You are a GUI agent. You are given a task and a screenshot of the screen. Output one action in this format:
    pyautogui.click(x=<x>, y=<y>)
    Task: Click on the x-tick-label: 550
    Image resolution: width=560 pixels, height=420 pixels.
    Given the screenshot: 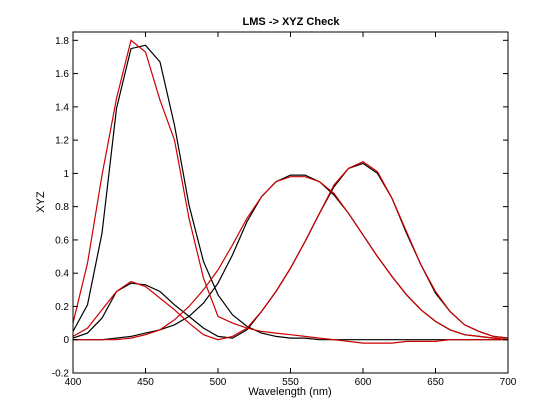 What is the action you would take?
    pyautogui.click(x=290, y=382)
    